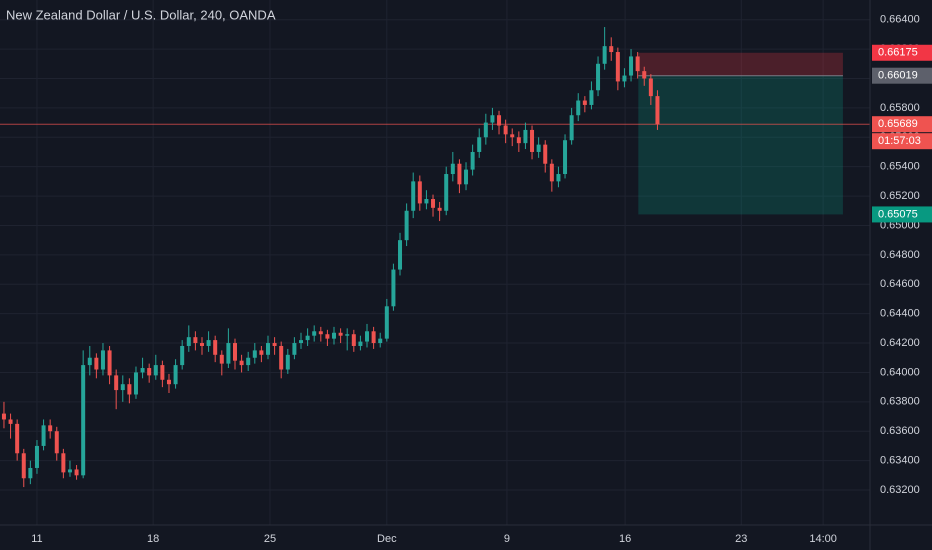 This screenshot has height=550, width=932. Describe the element at coordinates (898, 76) in the screenshot. I see `entry-label: 0.66019` at that location.